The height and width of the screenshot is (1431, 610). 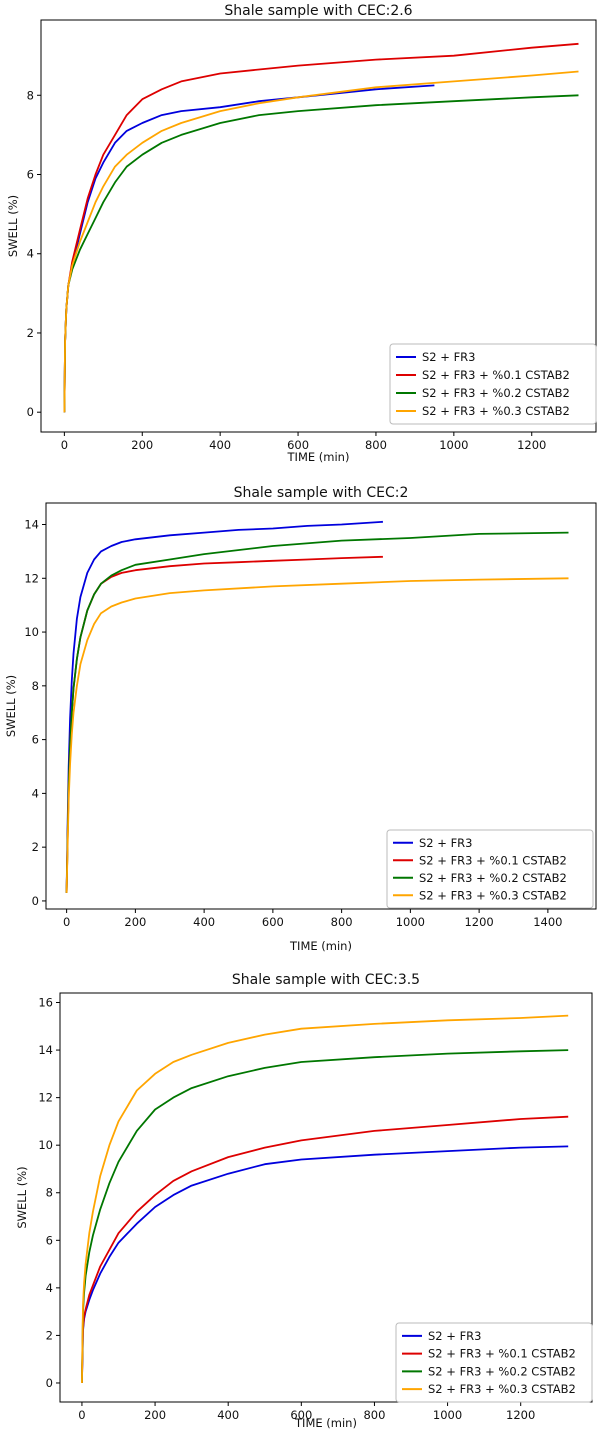 I want to click on chart-title: Shale sample with CEC:2, so click(x=321, y=493).